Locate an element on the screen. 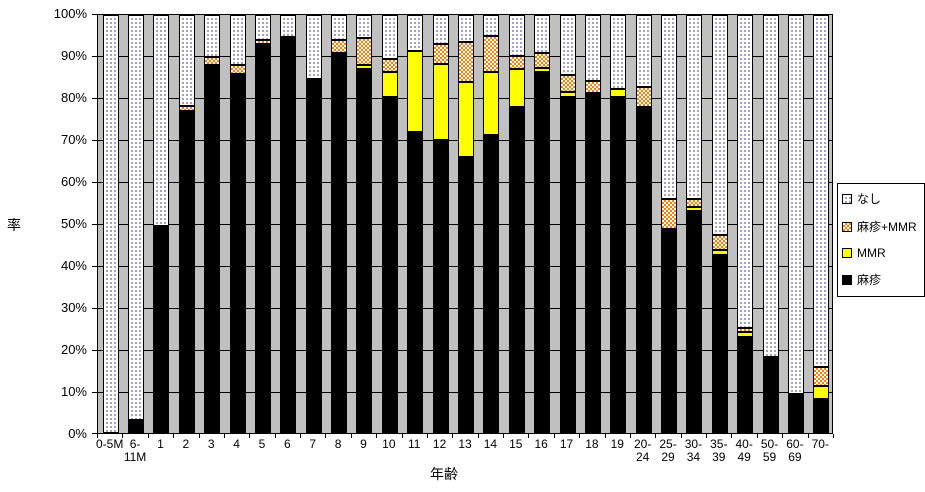 The width and height of the screenshot is (925, 492). legend-label: MMR is located at coordinates (871, 253).